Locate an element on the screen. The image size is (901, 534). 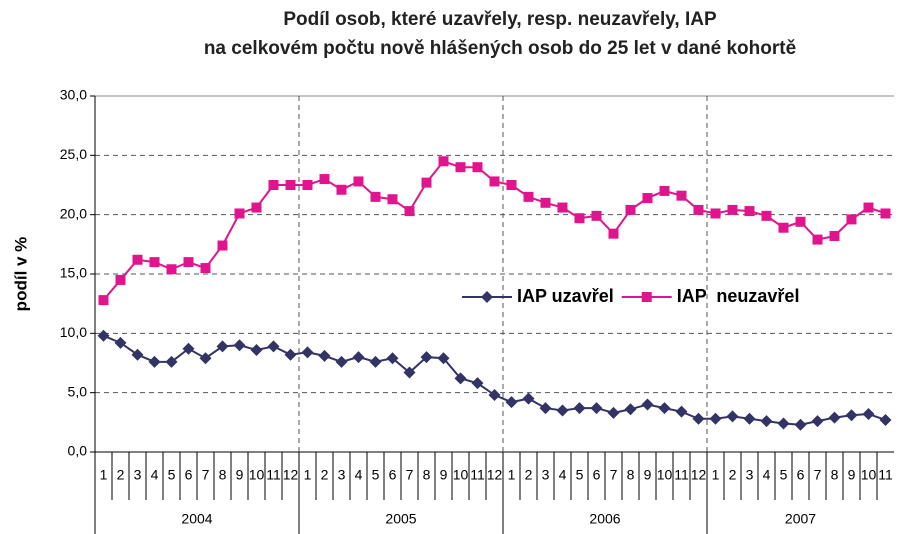
x-tick-label: 12 is located at coordinates (495, 475).